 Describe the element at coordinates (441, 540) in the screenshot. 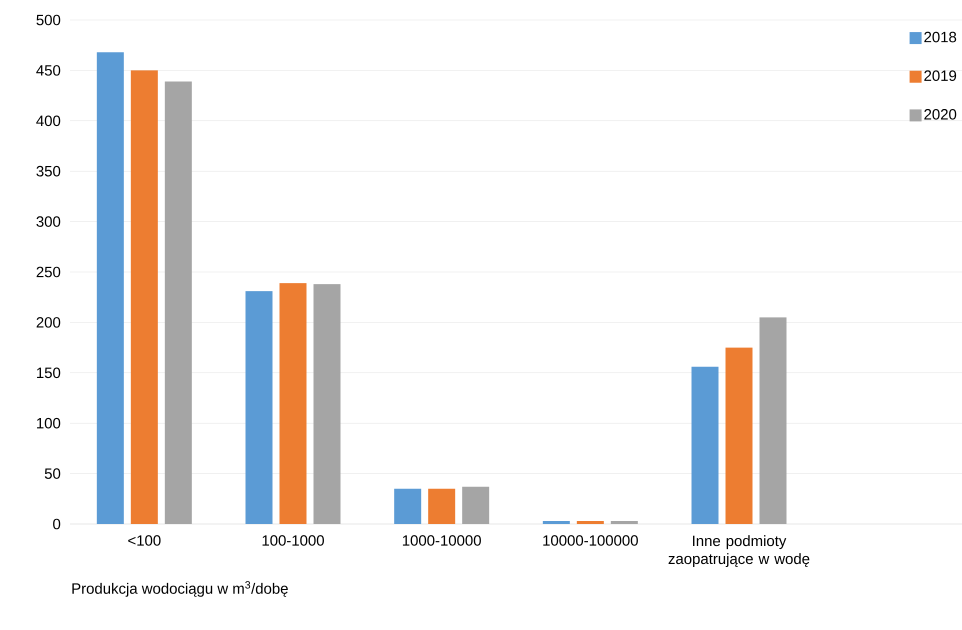

I see `x-tick-label: 1000-10000` at that location.